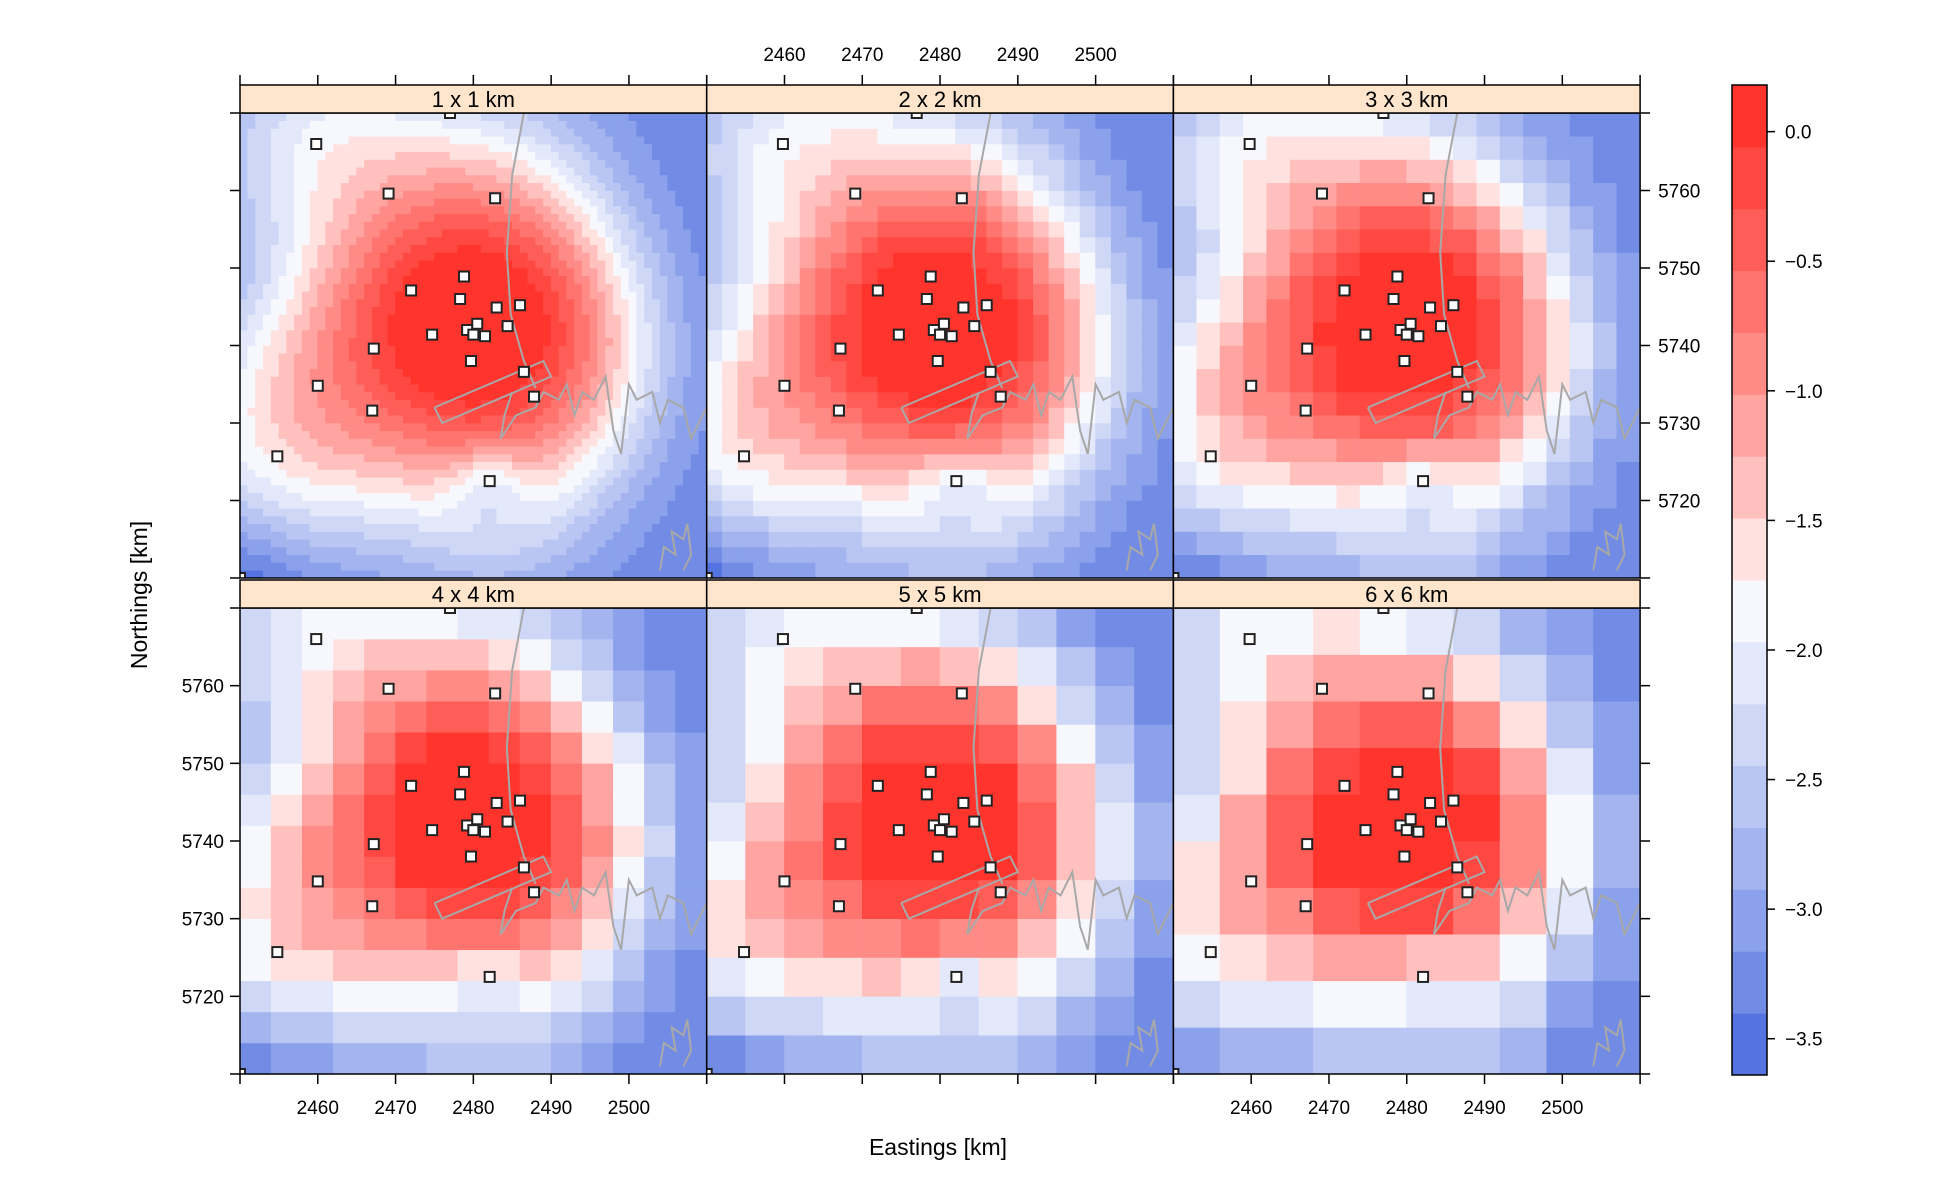 Image resolution: width=1934 pixels, height=1195 pixels. What do you see at coordinates (432, 335) in the screenshot?
I see `station-marker` at bounding box center [432, 335].